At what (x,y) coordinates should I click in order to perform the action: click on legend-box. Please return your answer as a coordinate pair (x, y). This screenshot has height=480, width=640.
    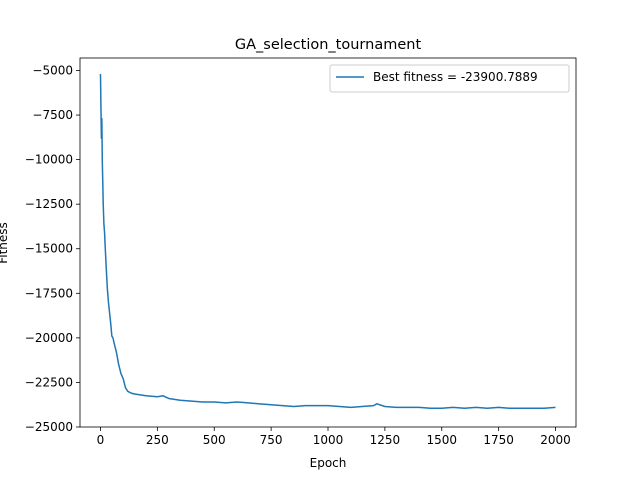
    Looking at the image, I should click on (449, 78).